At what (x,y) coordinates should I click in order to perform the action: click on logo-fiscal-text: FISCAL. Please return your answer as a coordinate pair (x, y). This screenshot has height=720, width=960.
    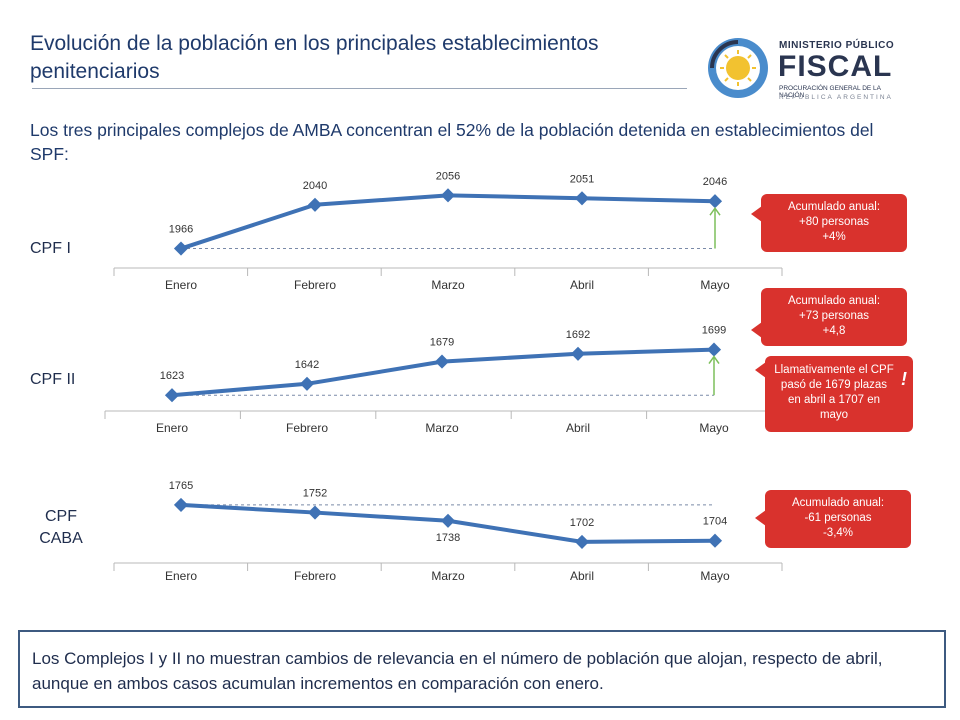
    Looking at the image, I should click on (835, 66).